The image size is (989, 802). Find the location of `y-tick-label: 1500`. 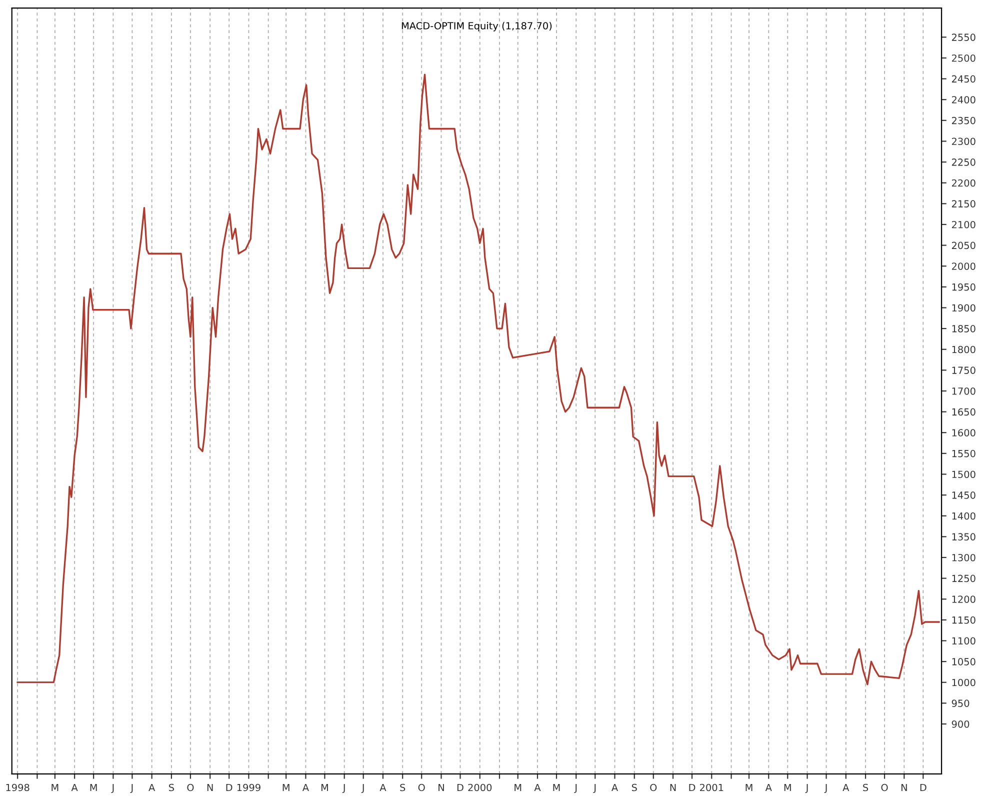

y-tick-label: 1500 is located at coordinates (964, 474).